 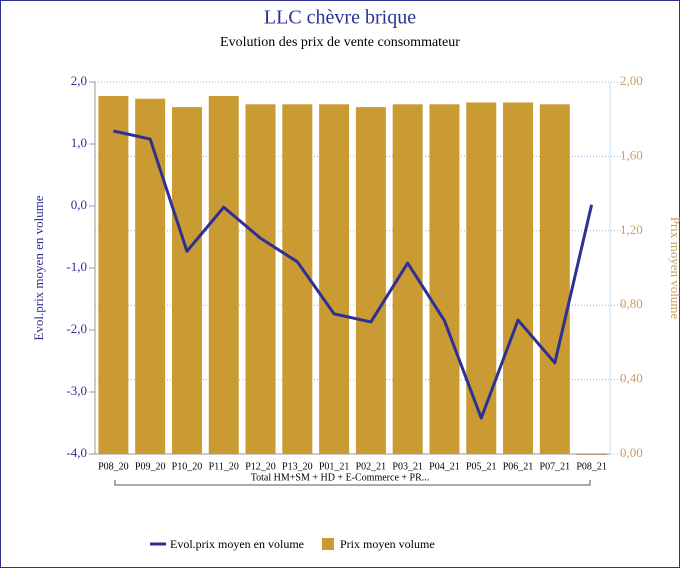 I want to click on y-axis-label: Evol.prix moyen en volume, so click(x=38, y=267).